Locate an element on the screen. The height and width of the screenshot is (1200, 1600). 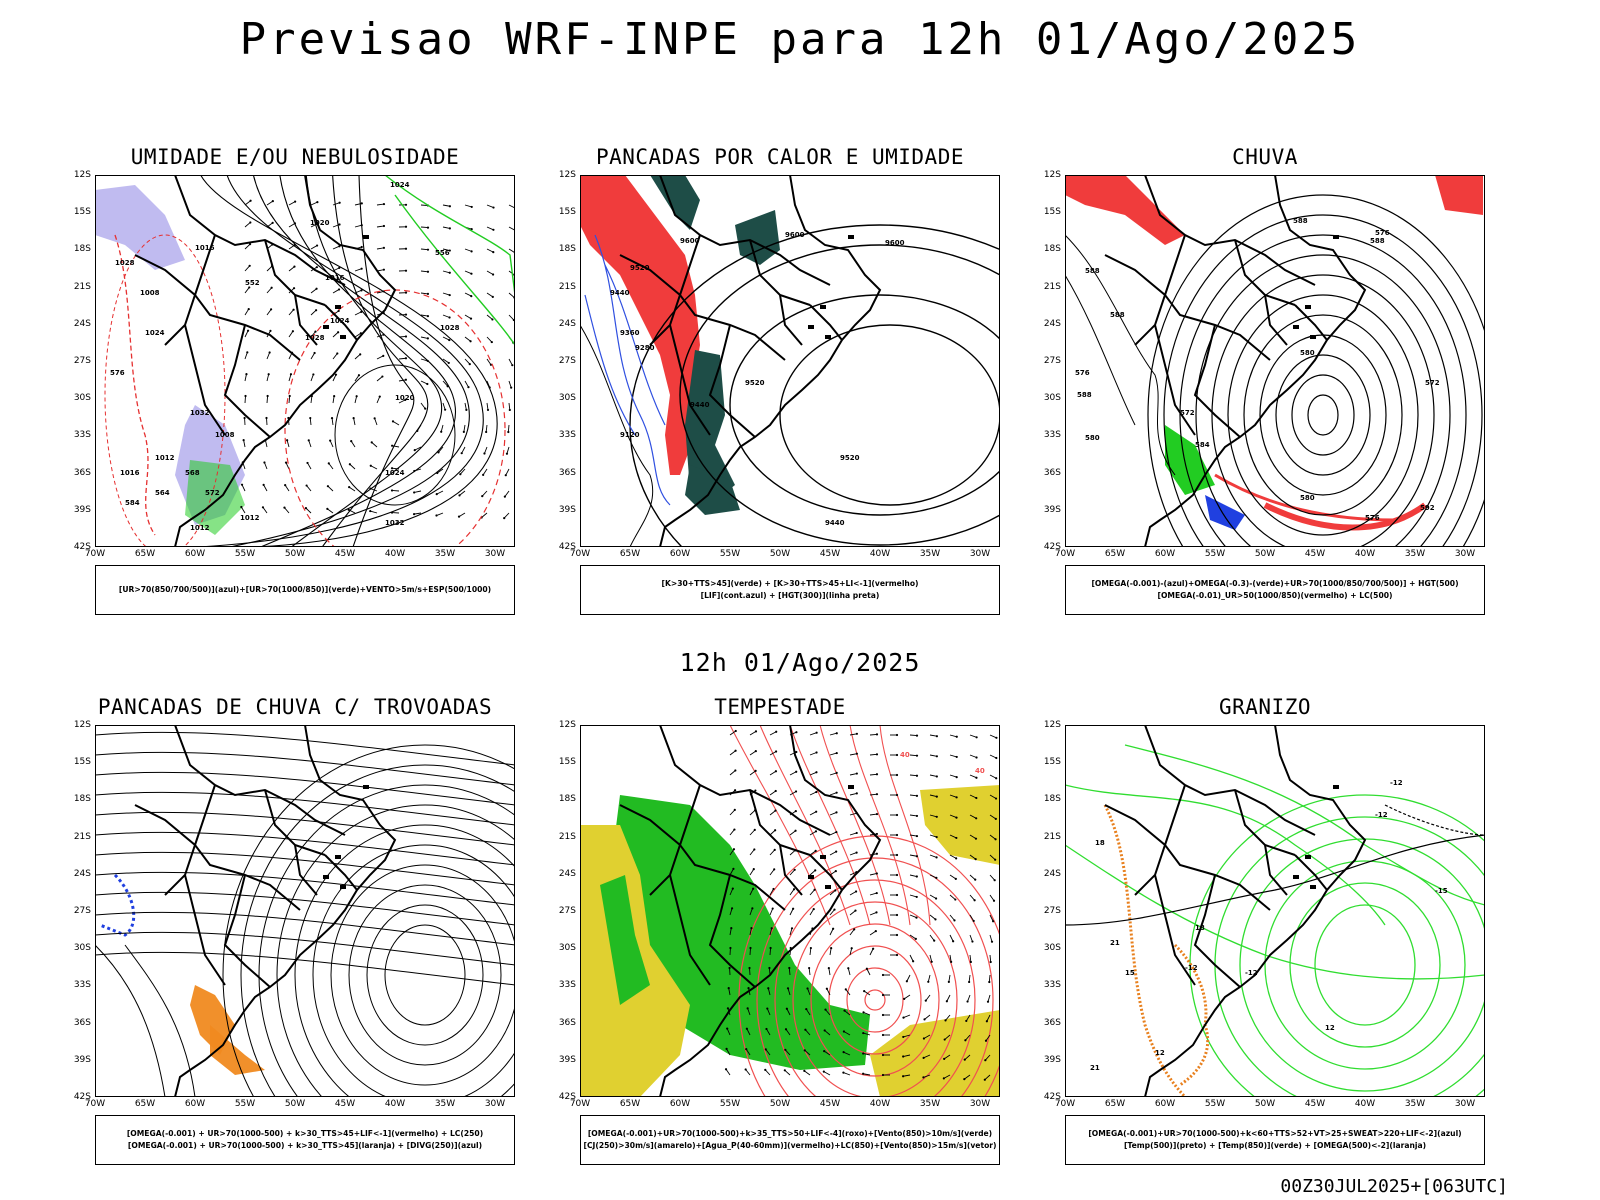
contour-label: 12 is located at coordinates (1160, 1053).